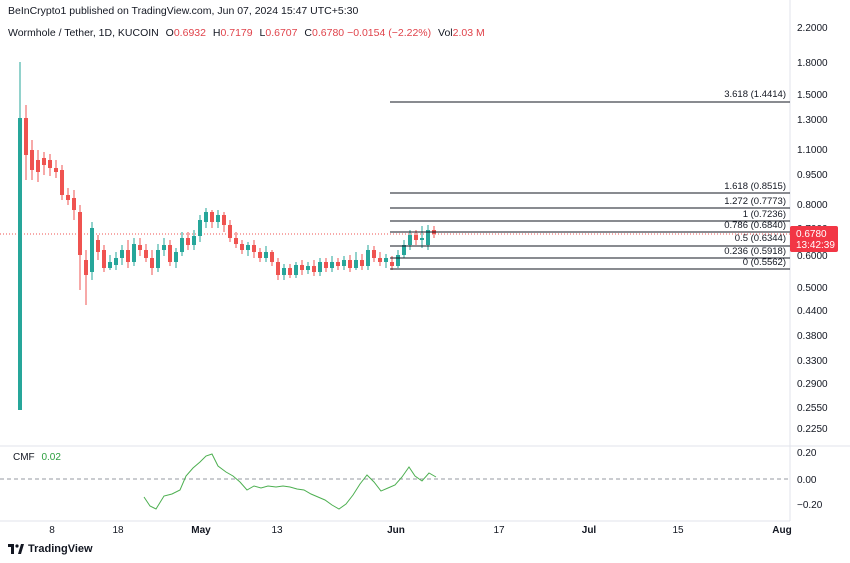 Image resolution: width=850 pixels, height=563 pixels. What do you see at coordinates (812, 429) in the screenshot?
I see `price-tick: 0.2250` at bounding box center [812, 429].